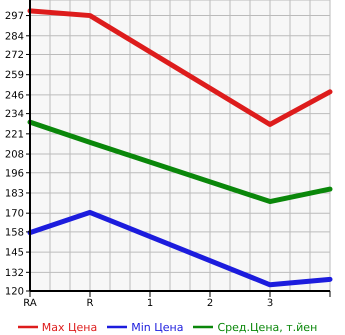 Image resolution: width=345 pixels, height=335 pixels. Describe the element at coordinates (90, 304) in the screenshot. I see `x-tick-label: R` at that location.